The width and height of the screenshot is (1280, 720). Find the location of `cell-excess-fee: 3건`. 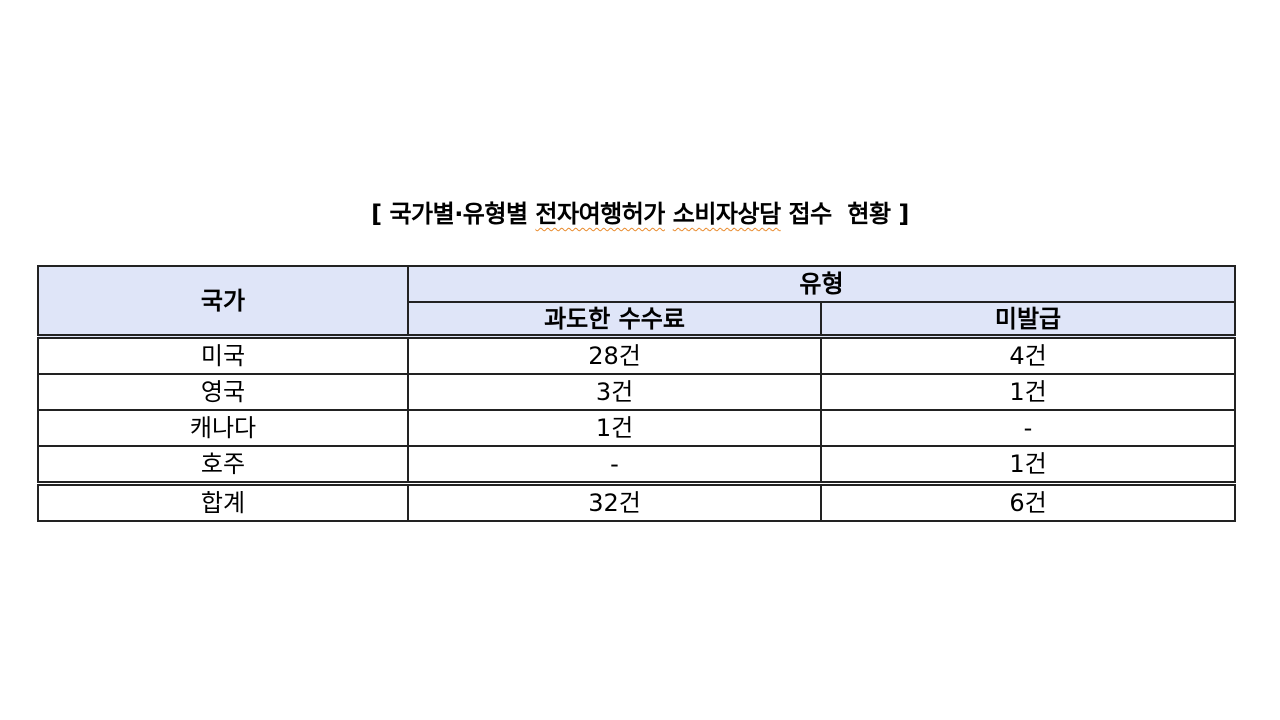

cell-excess-fee: 3건 is located at coordinates (614, 392).